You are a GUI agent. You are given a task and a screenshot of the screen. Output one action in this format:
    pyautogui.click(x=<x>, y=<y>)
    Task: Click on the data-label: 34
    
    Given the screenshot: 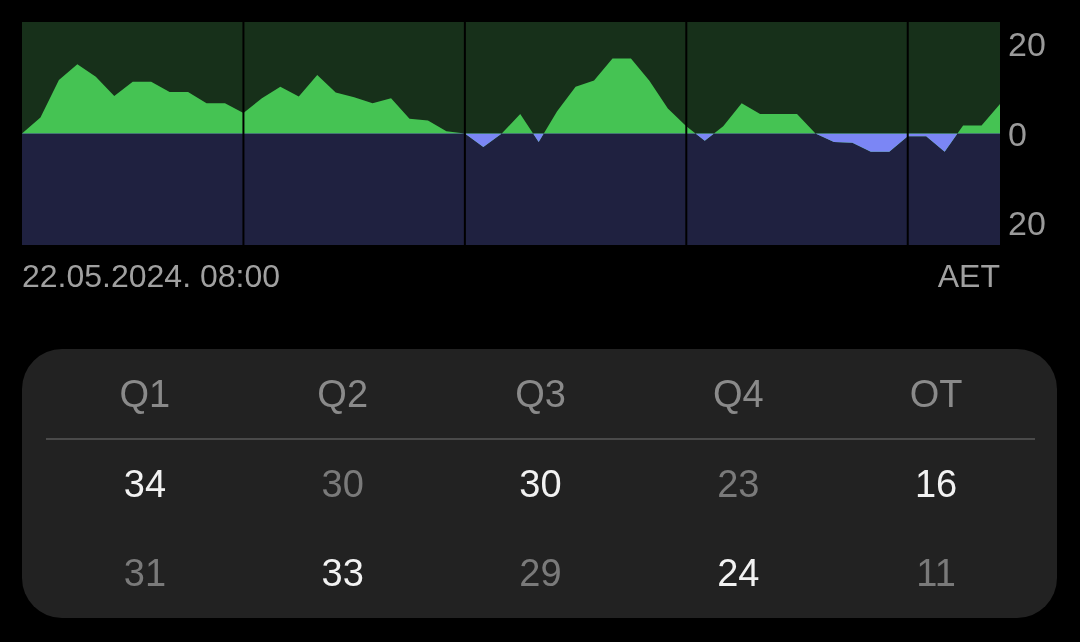 What is the action you would take?
    pyautogui.click(x=145, y=484)
    